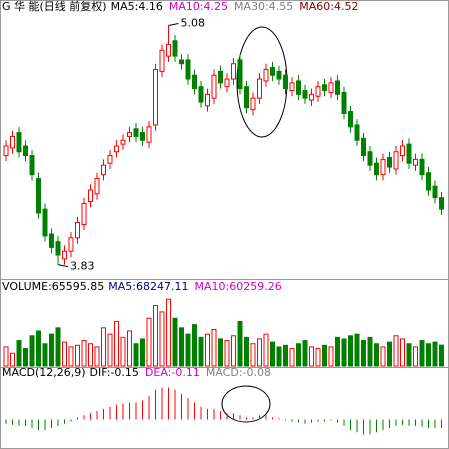 The image size is (449, 449). I want to click on annotation: 3.83, so click(82, 266).